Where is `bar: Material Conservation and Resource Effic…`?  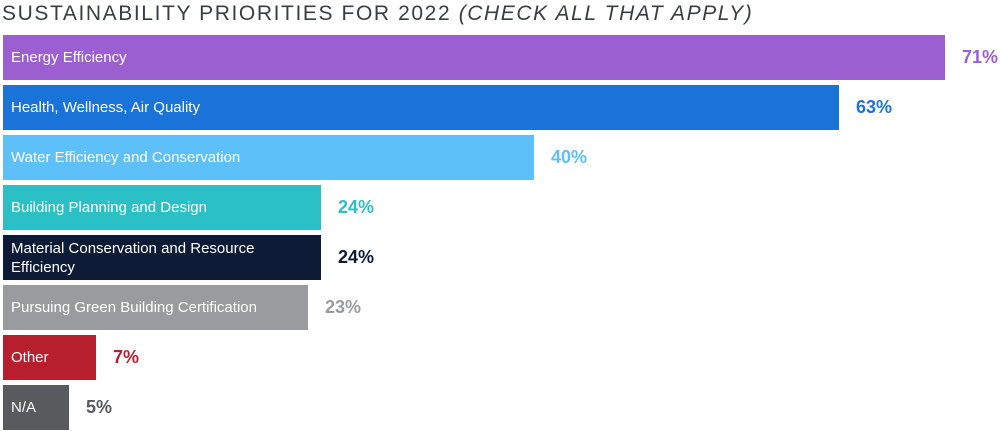
bar: Material Conservation and Resource Effic… is located at coordinates (162, 257).